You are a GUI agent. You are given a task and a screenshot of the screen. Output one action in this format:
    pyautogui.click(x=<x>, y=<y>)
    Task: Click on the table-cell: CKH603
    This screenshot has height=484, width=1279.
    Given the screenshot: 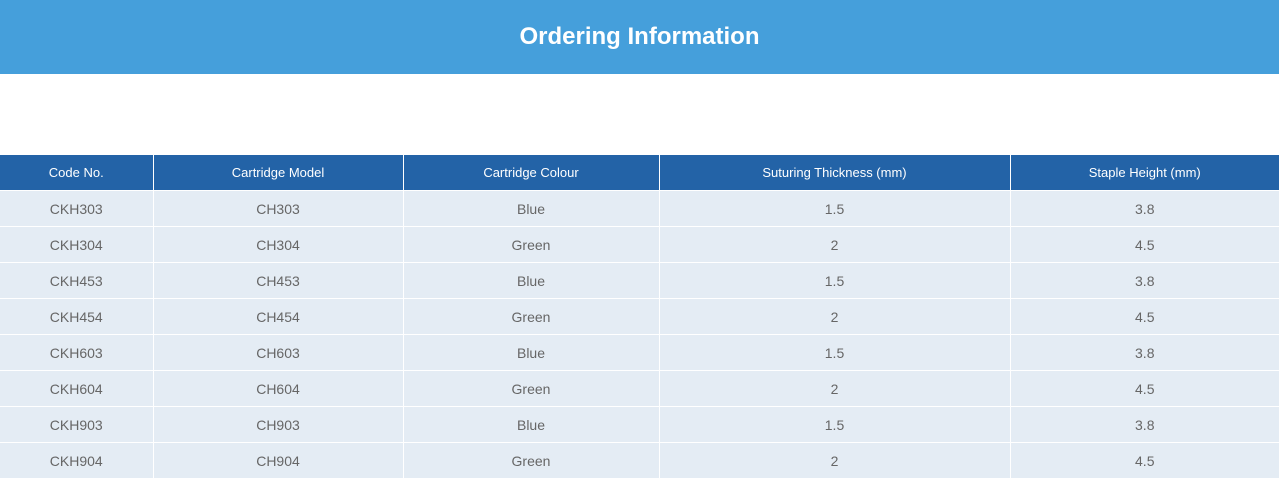 What is the action you would take?
    pyautogui.click(x=77, y=352)
    